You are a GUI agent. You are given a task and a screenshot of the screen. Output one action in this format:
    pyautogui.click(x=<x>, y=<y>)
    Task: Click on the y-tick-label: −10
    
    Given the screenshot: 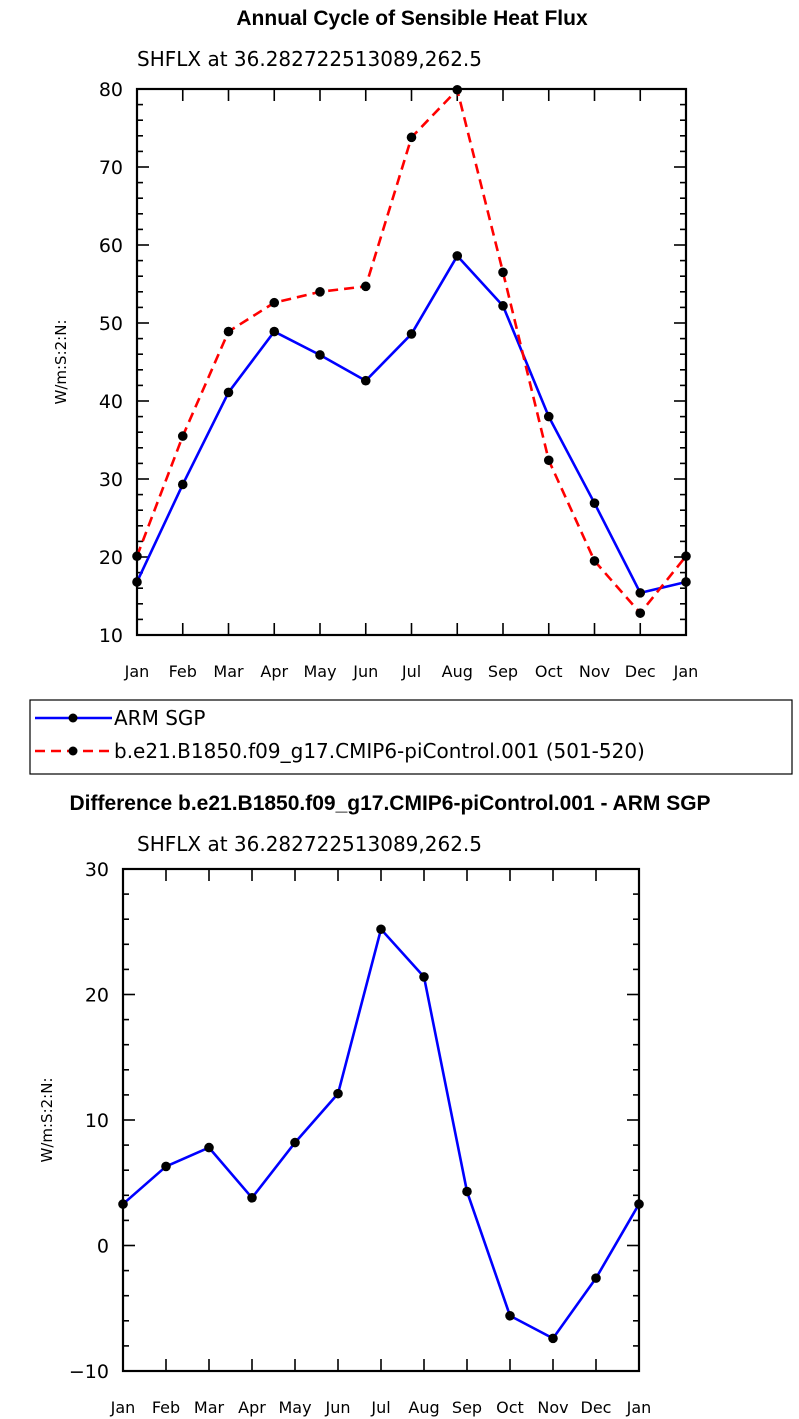 What is the action you would take?
    pyautogui.click(x=89, y=1372)
    